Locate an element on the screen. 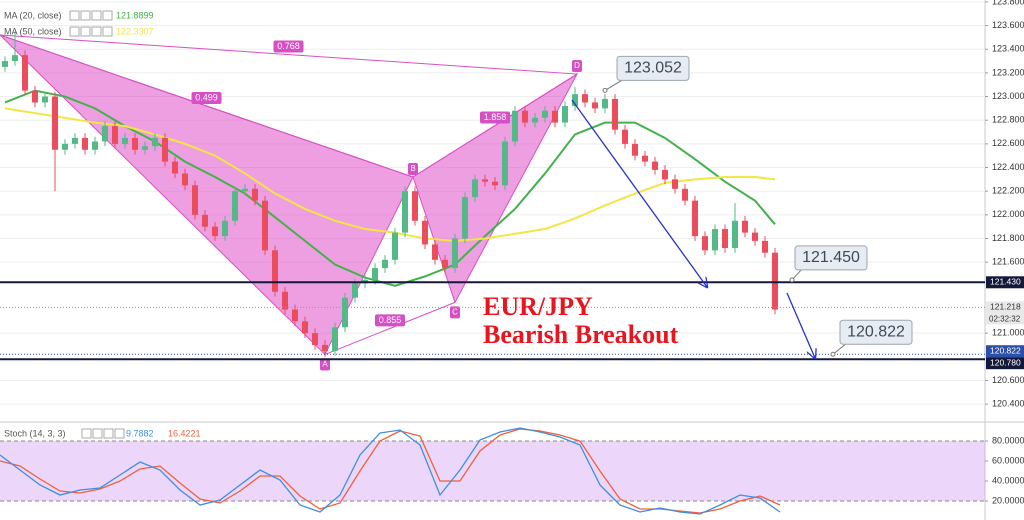 The image size is (1024, 520). ratio-label: 0.499 is located at coordinates (206, 97).